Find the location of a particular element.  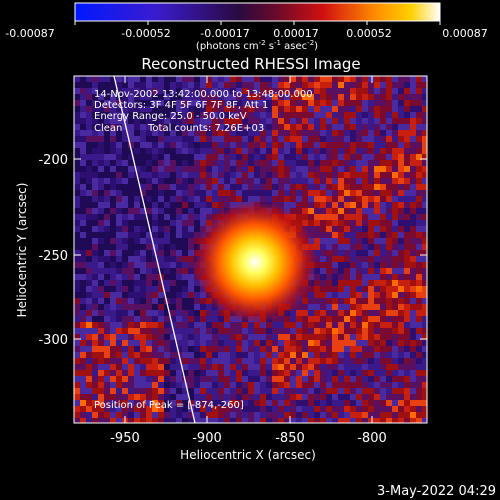

colorbar-tick-1: -0.00052 is located at coordinates (145, 33).